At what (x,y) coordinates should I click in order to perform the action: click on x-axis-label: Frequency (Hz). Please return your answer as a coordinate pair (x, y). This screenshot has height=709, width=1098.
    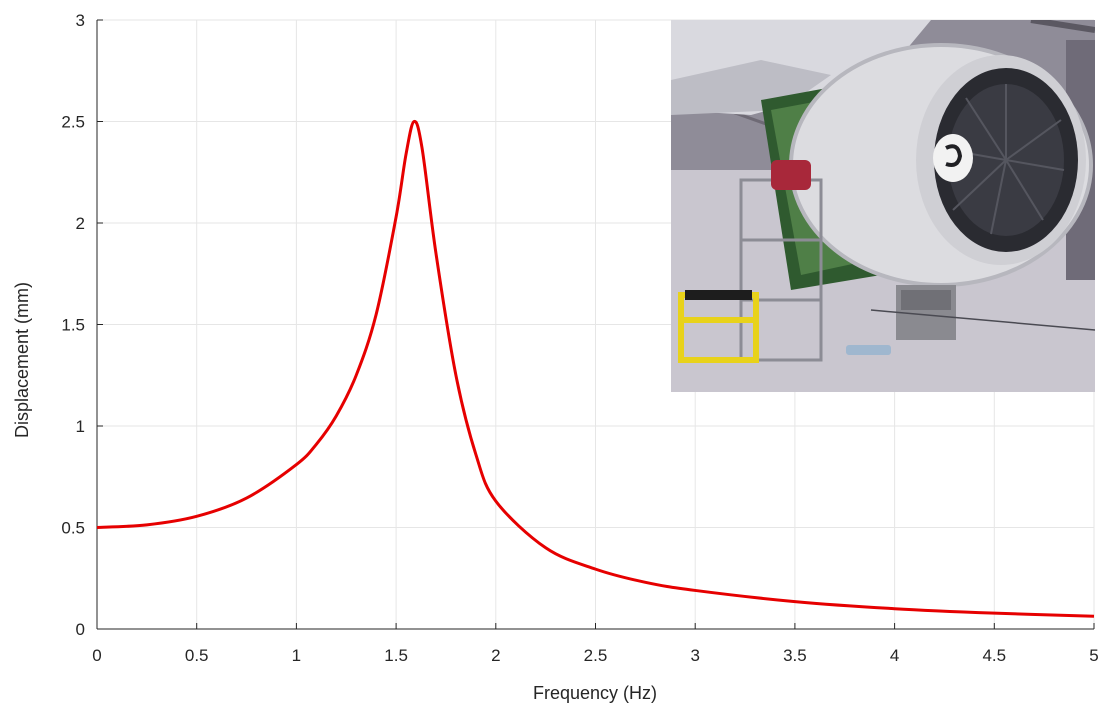
    Looking at the image, I should click on (595, 693).